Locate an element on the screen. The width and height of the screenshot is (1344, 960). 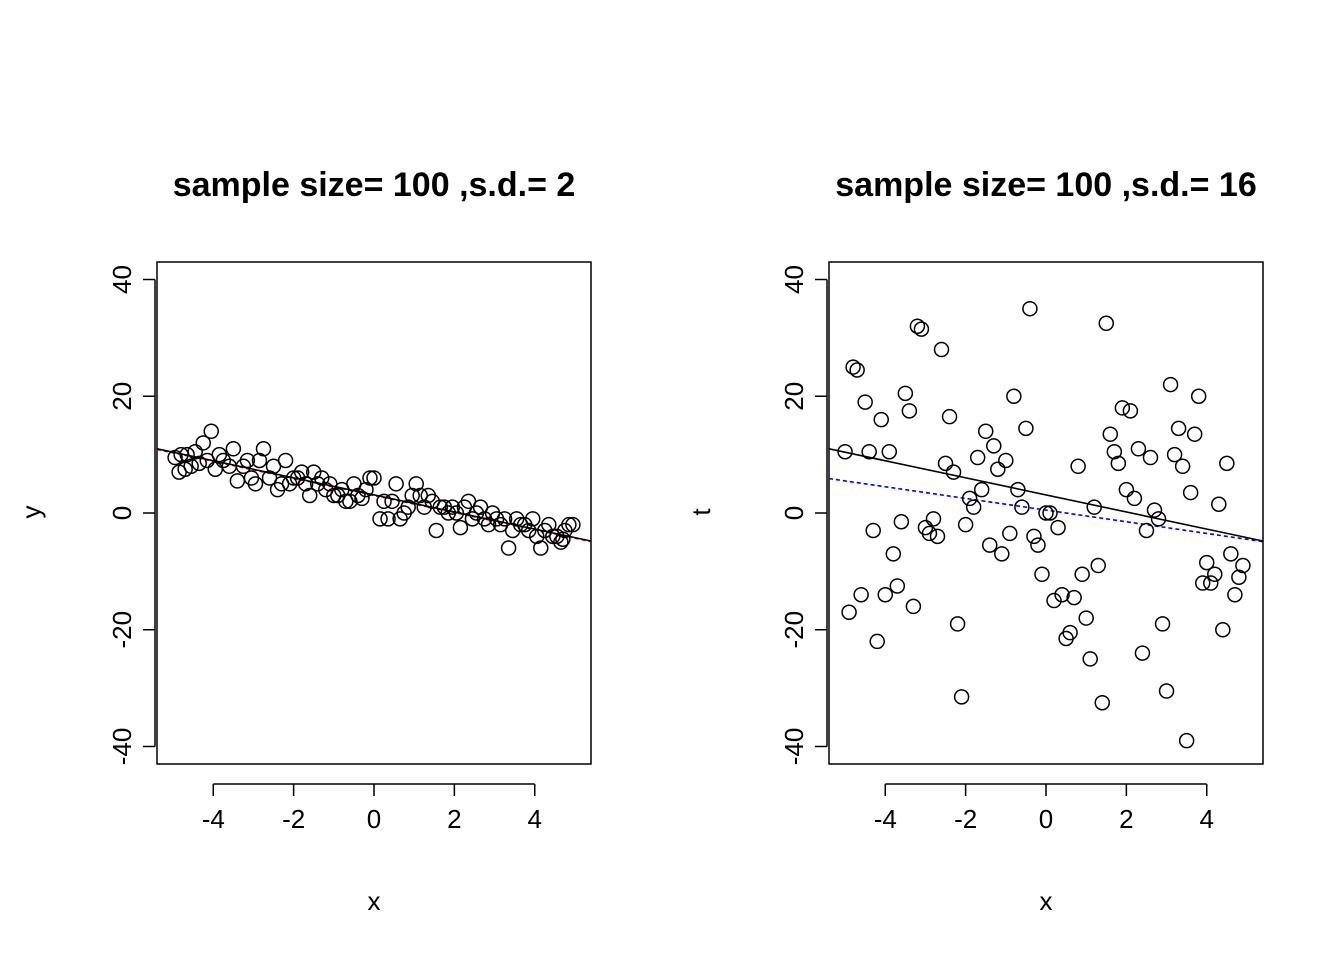
chart-title: sample size= 100 ,s.d.= 2 is located at coordinates (374, 185).